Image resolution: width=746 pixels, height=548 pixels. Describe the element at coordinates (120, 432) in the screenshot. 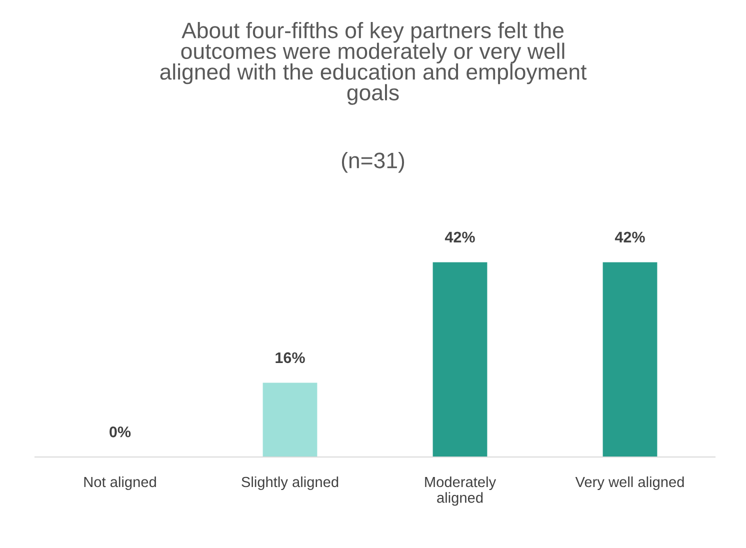

I see `data-label: 0%` at that location.